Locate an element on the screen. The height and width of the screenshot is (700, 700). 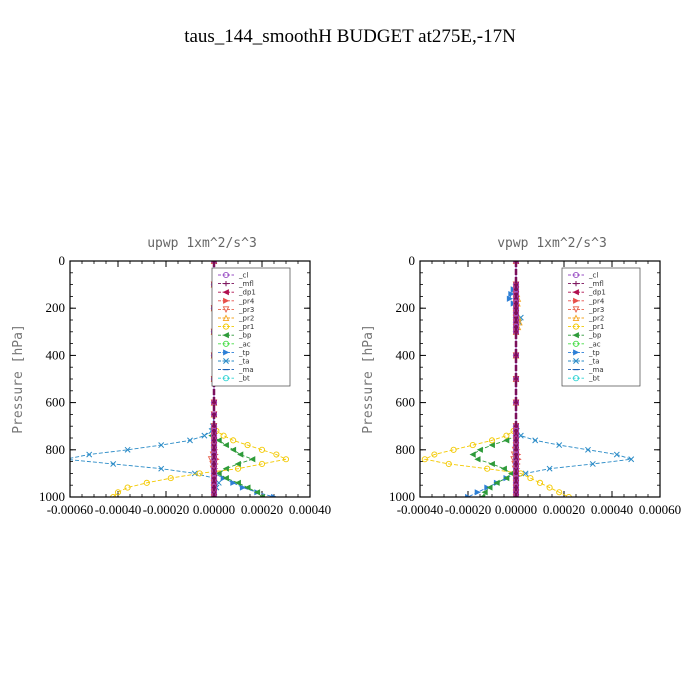
legend-label: _pr4 is located at coordinates (596, 301).